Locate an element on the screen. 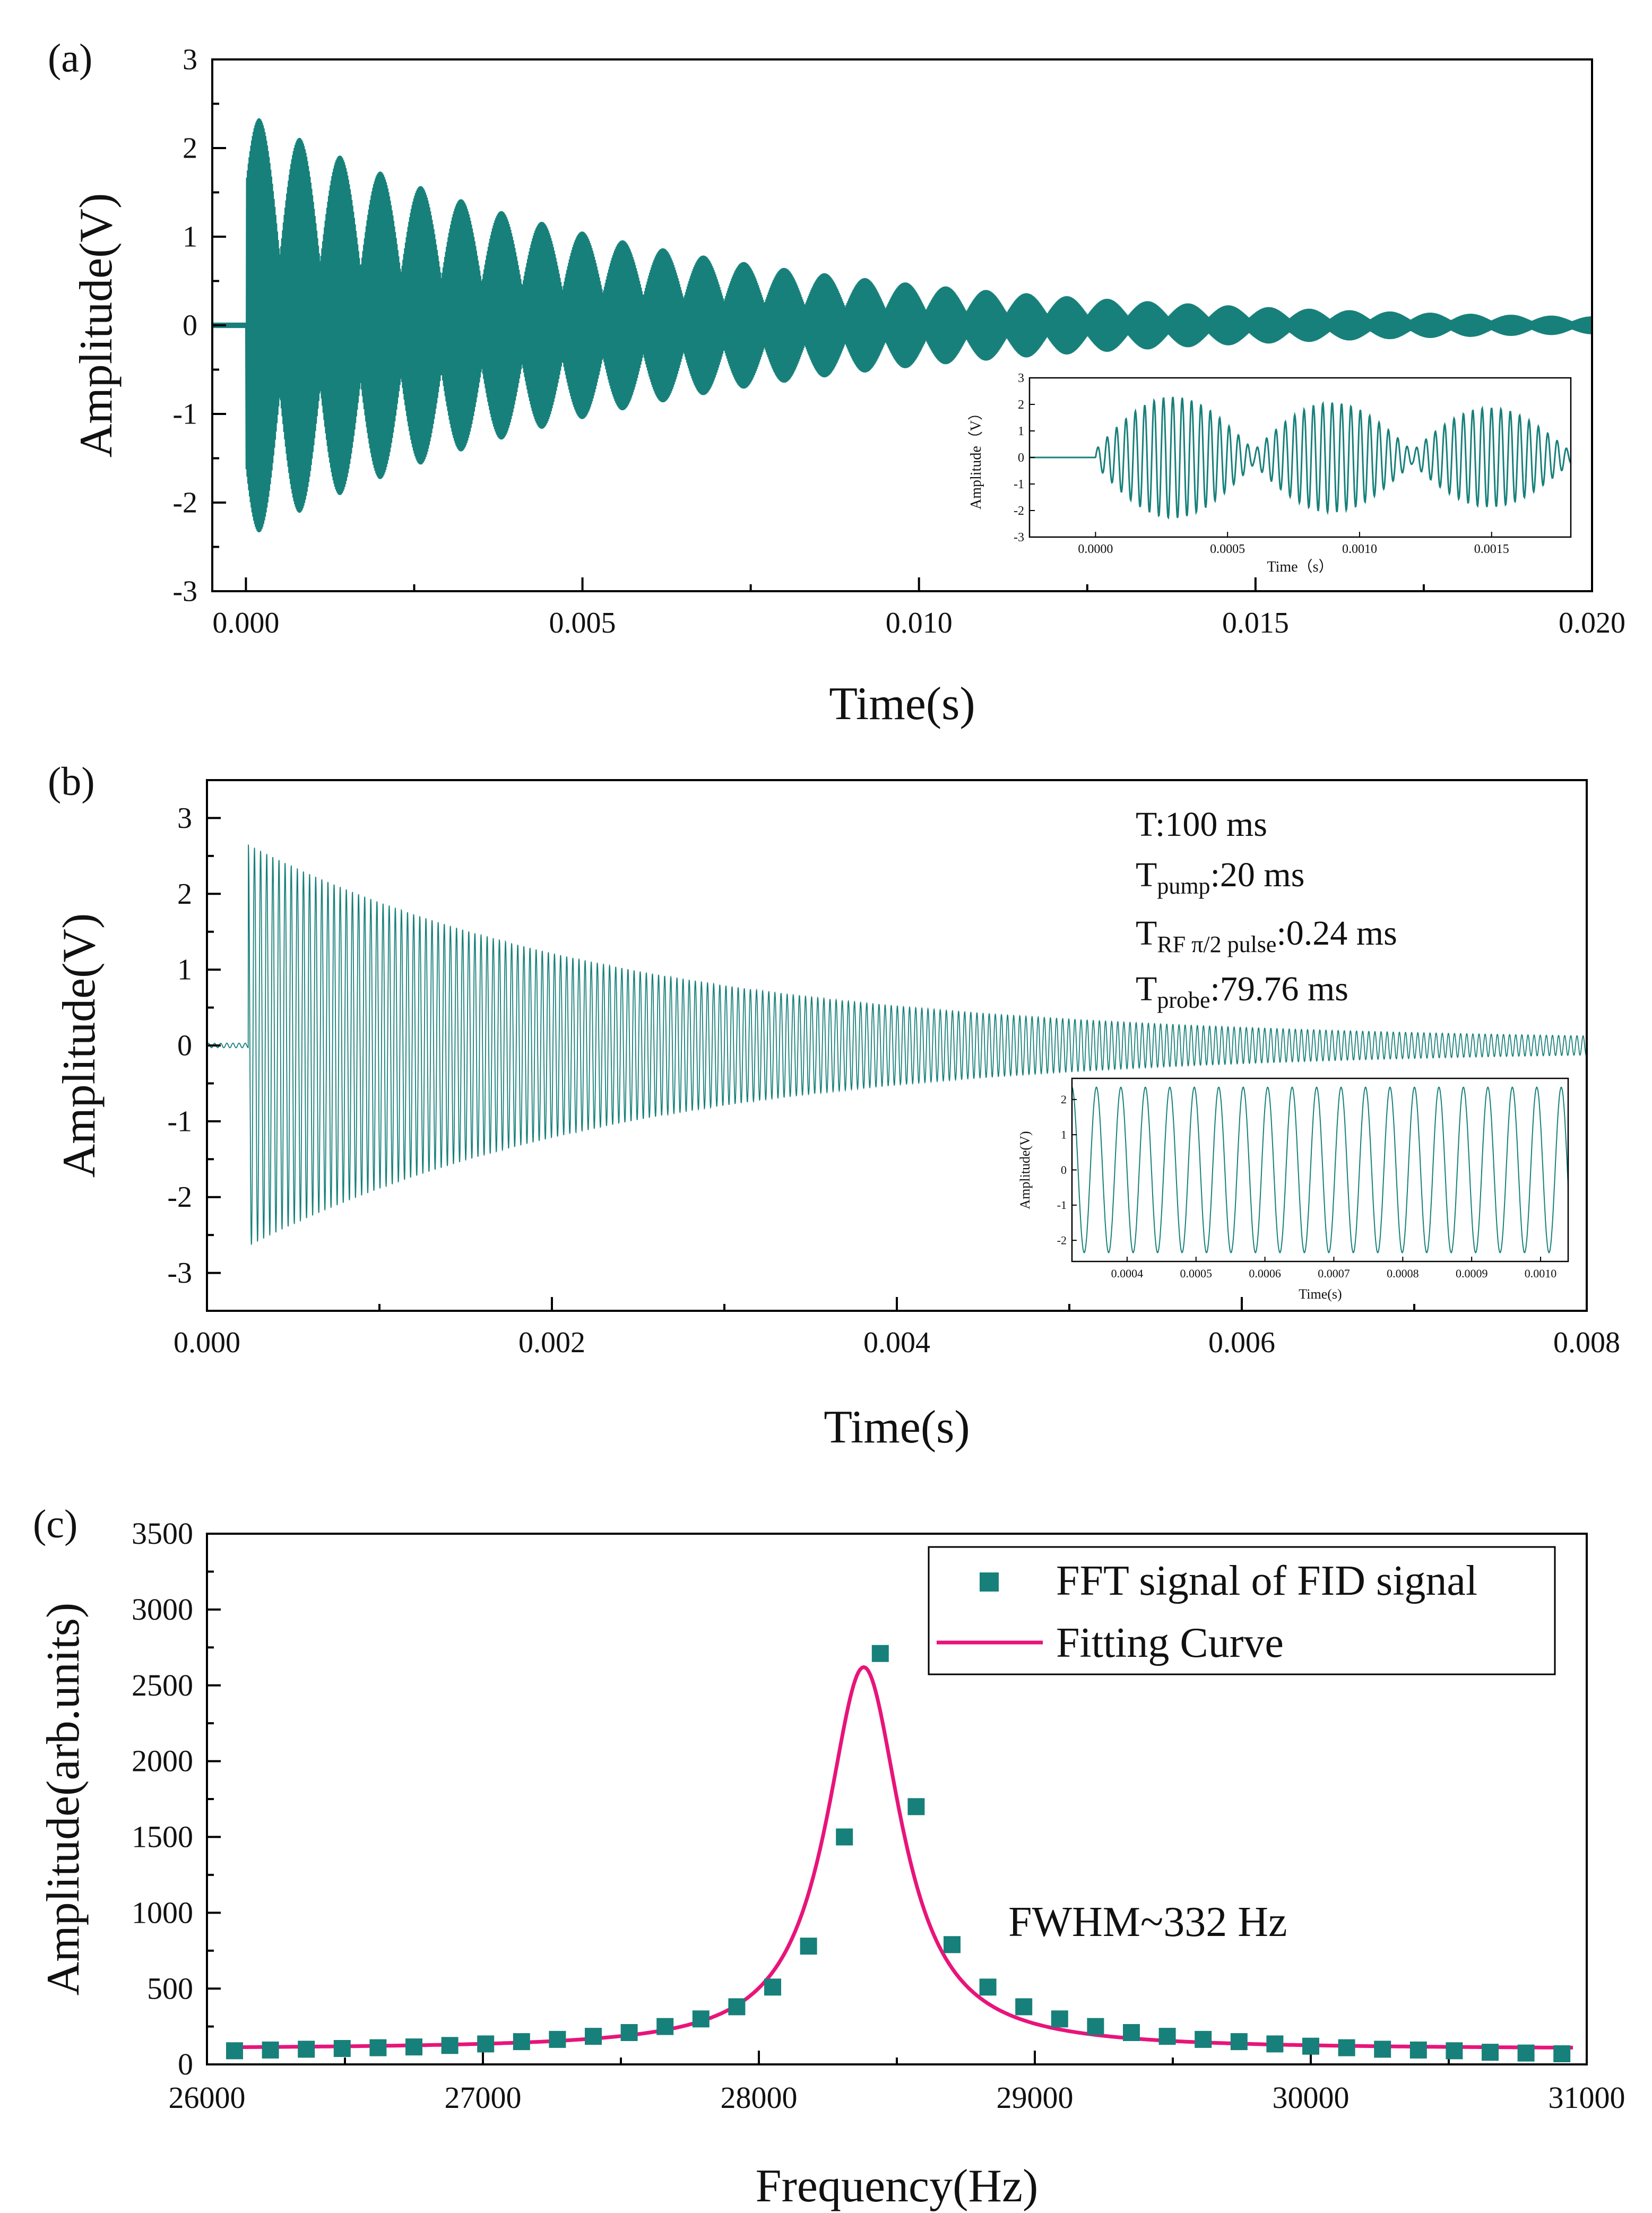  panel-a-x-axis: 0.000 0.005 0.010 0.015 0.020 is located at coordinates (918, 608).